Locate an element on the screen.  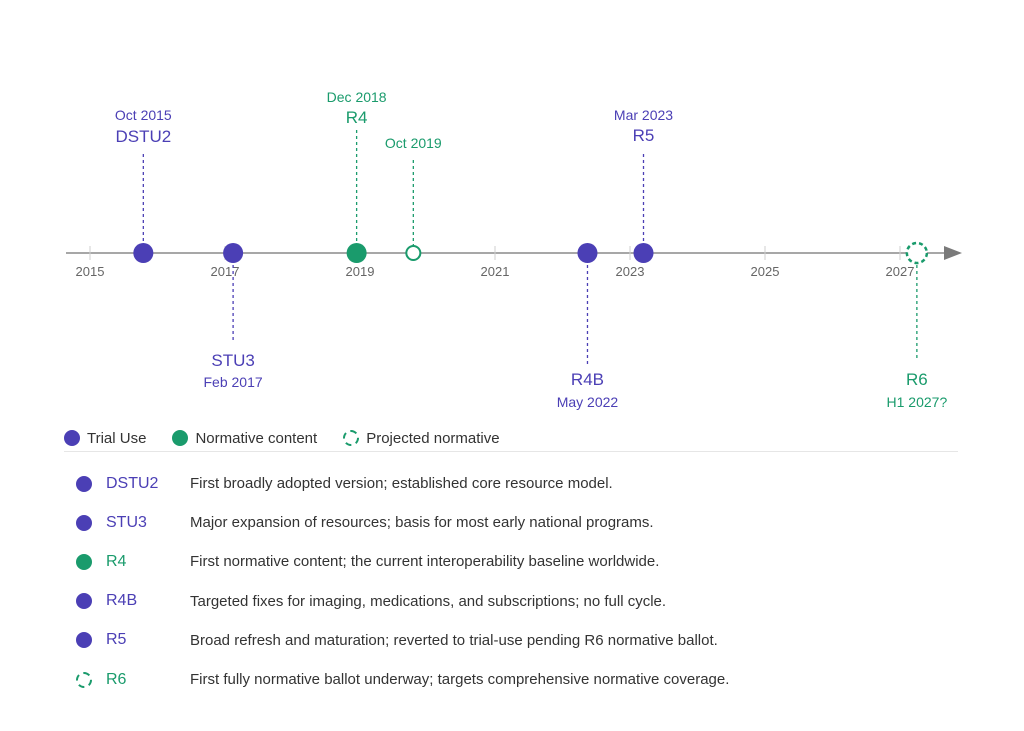
legend-label-projected: Projected normative is located at coordinates (433, 438).